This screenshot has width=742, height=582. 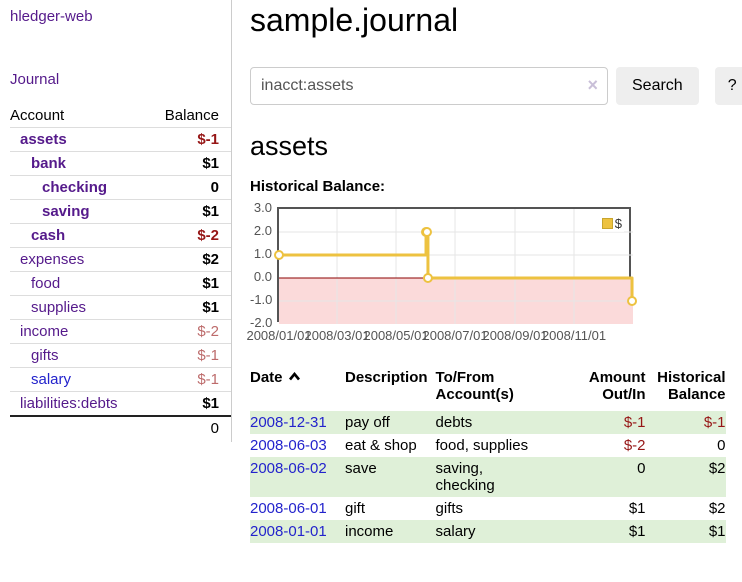 I want to click on account-name-cell: liabilities:debts, so click(x=78, y=404).